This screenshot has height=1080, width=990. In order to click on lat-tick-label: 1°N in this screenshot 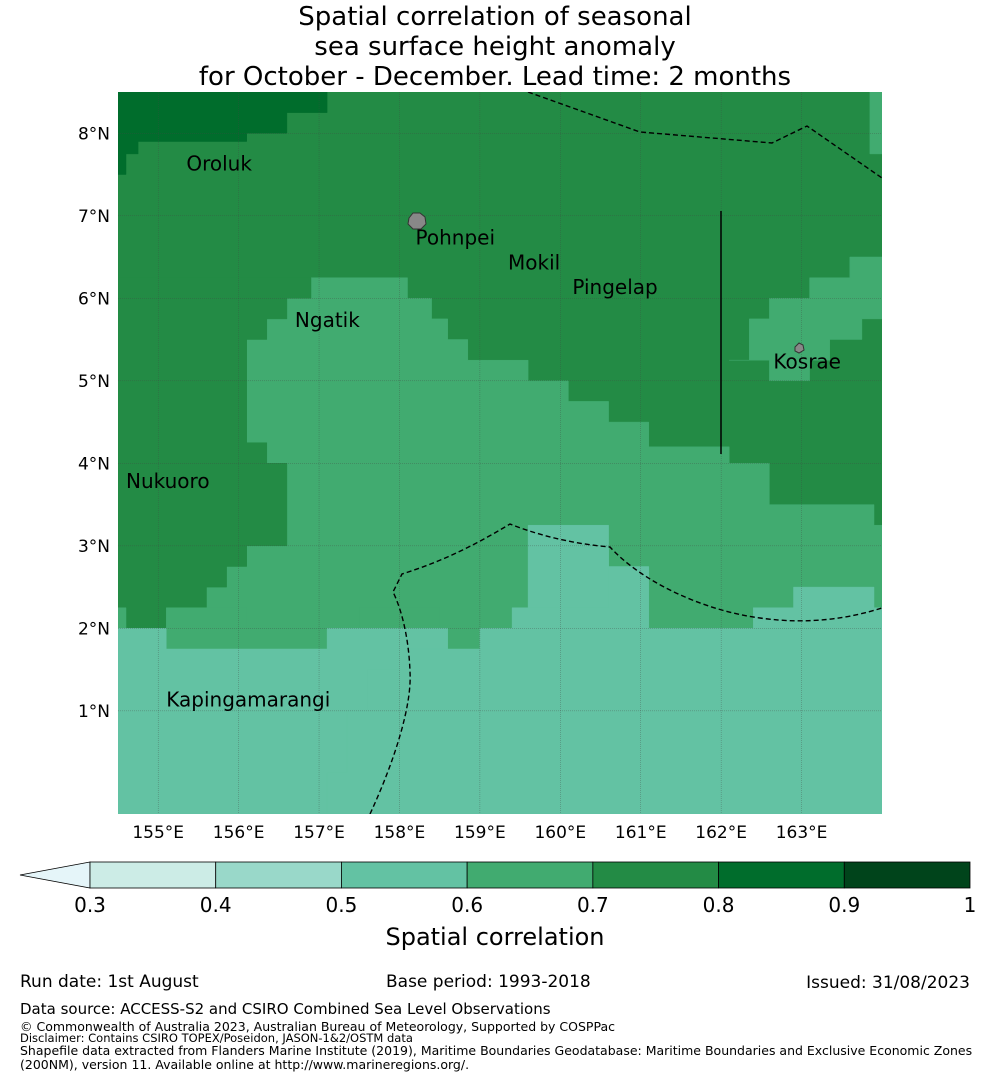, I will do `click(94, 712)`.